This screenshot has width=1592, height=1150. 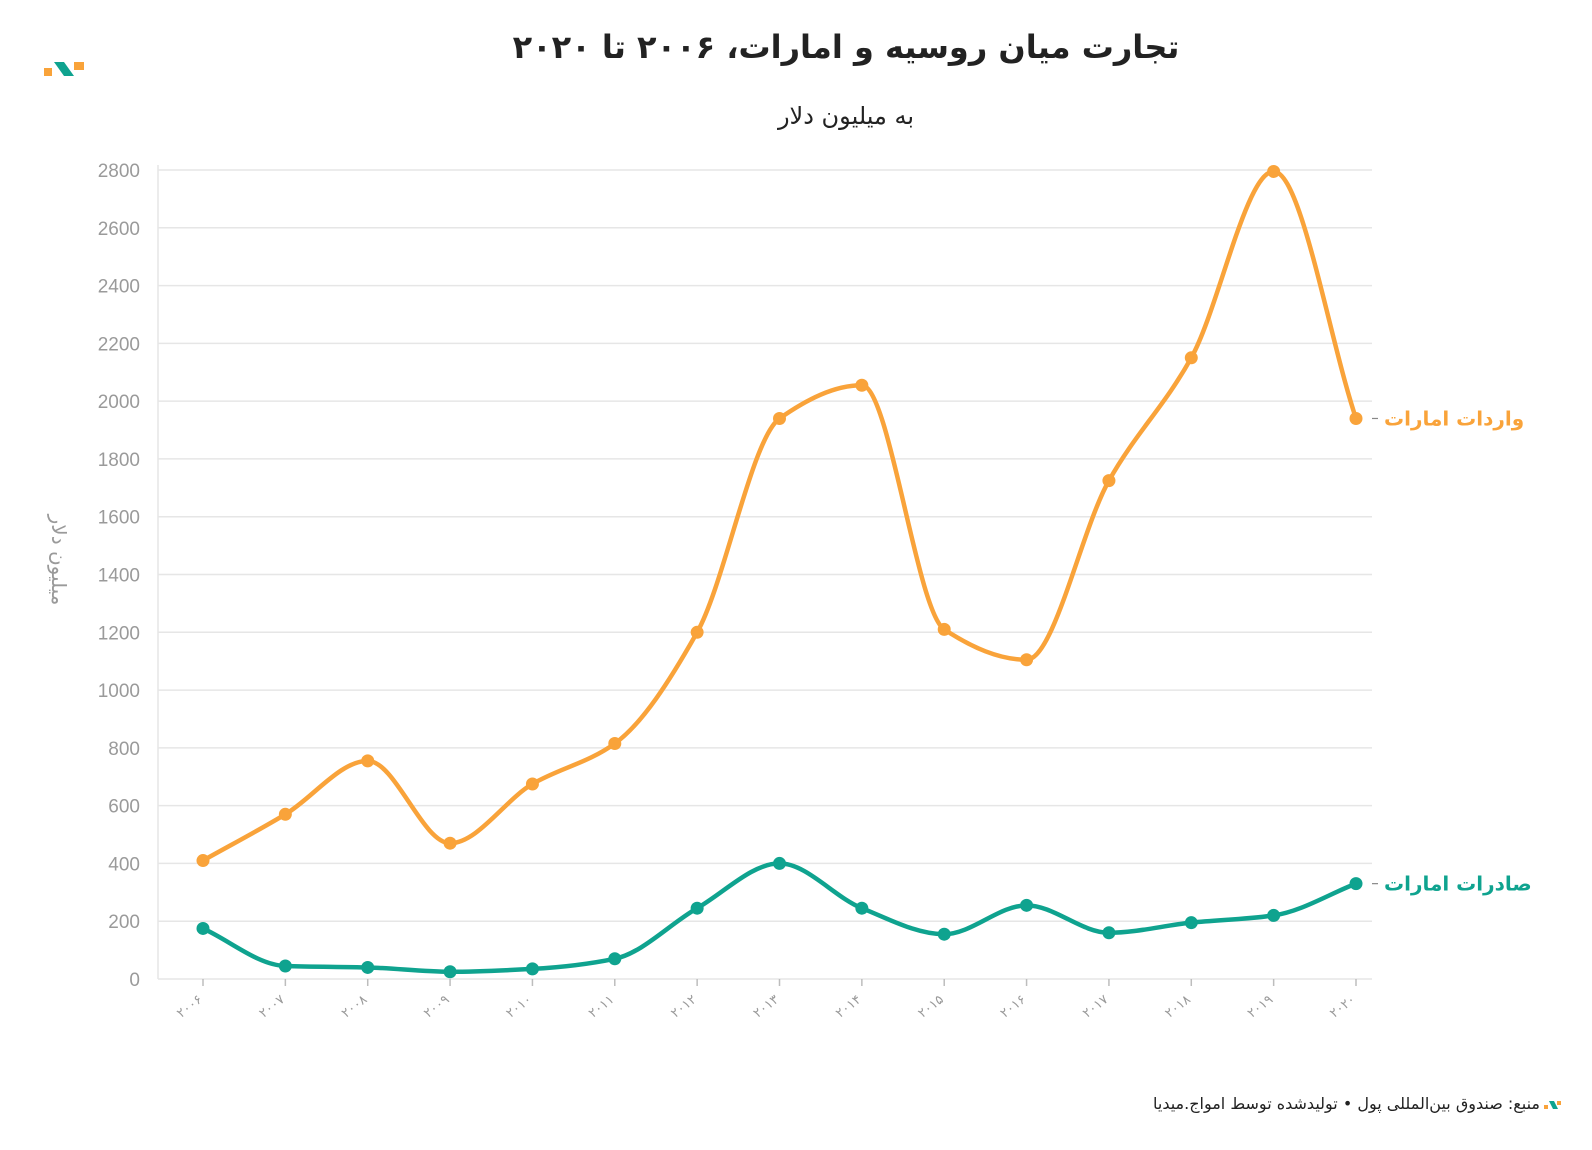 I want to click on footer-logo-icon, so click(x=1552, y=1105).